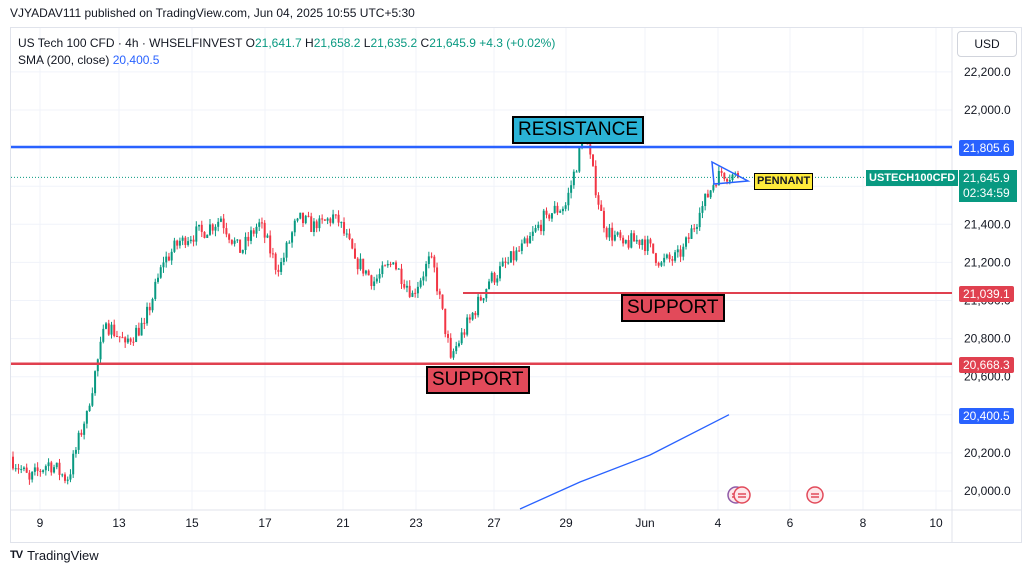  What do you see at coordinates (986, 365) in the screenshot?
I see `support-lower-price-tag: 20,668.3` at bounding box center [986, 365].